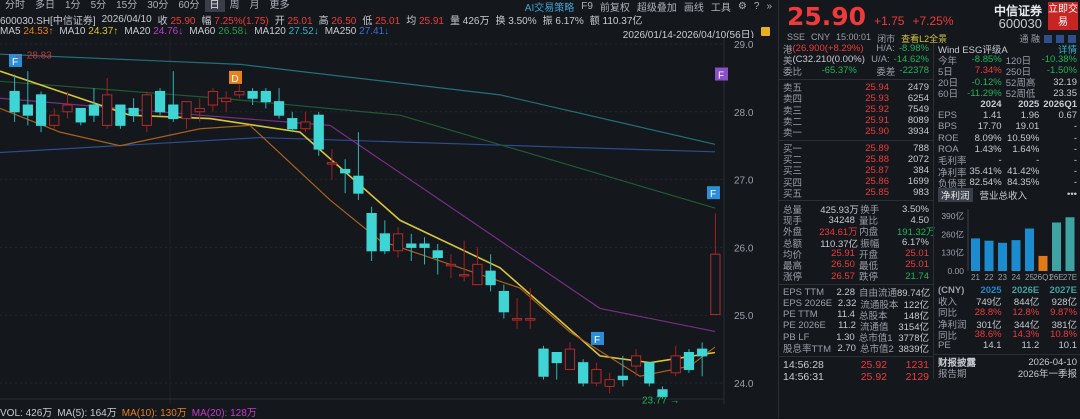 The width and height of the screenshot is (1080, 419). What do you see at coordinates (933, 21) in the screenshot?
I see `price-change-pct: +7.25%` at bounding box center [933, 21].